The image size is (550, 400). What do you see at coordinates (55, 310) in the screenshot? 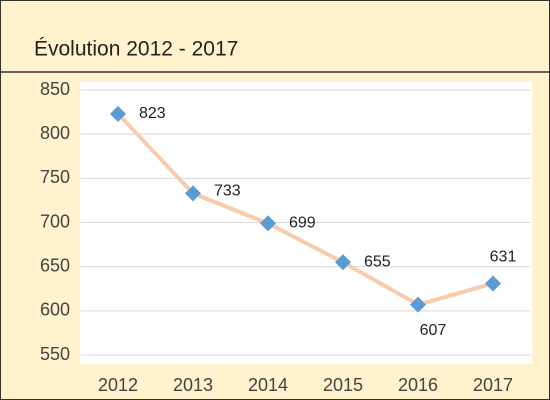
I see `y-tick-label: 600` at bounding box center [55, 310].